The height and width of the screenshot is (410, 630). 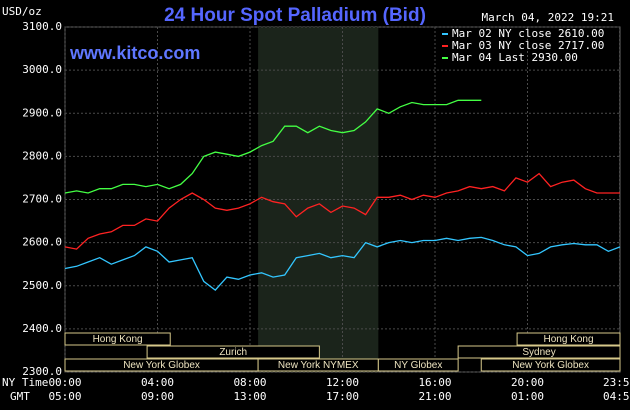 I want to click on x-tick-label: 04:00, so click(x=157, y=382).